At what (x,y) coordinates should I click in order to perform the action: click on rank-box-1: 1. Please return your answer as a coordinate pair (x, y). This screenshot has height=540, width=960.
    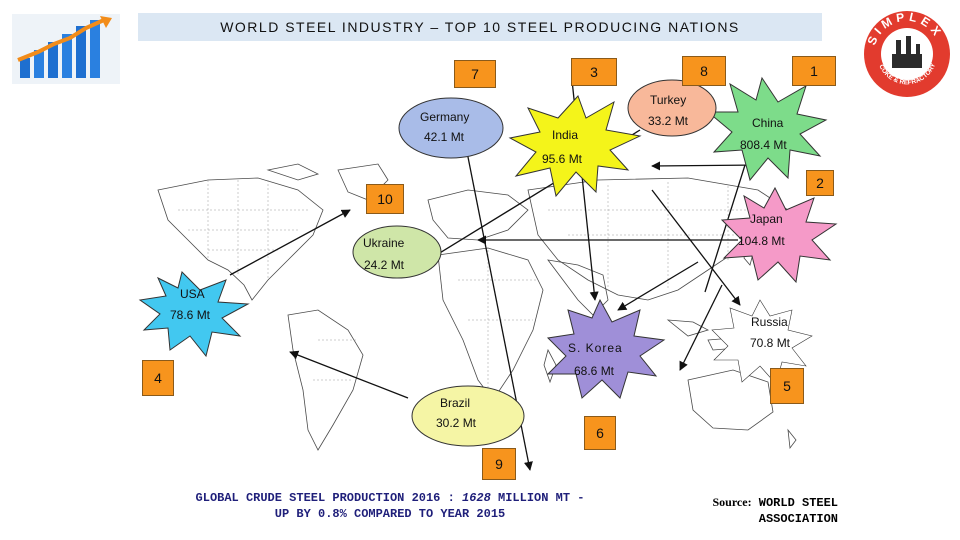
    Looking at the image, I should click on (814, 71).